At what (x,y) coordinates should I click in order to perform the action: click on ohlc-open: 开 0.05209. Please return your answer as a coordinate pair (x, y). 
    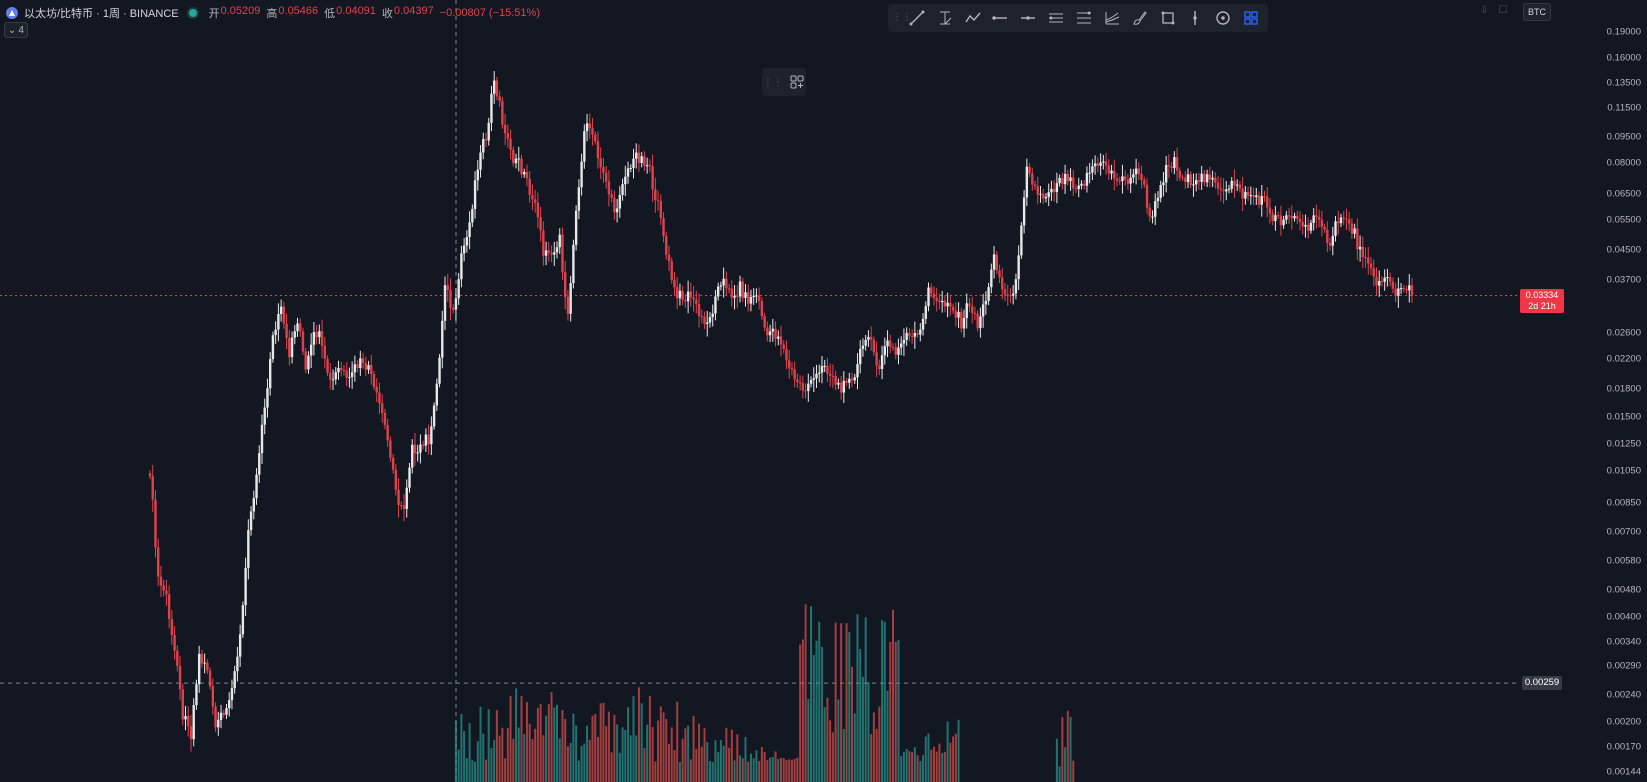
    Looking at the image, I should click on (234, 12).